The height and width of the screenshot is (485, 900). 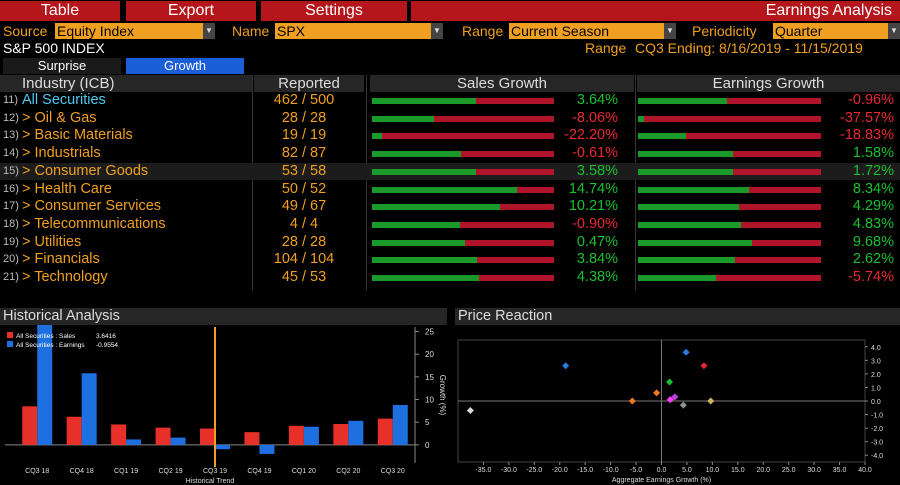 I want to click on x-tick-label: 25.0, so click(x=789, y=470).